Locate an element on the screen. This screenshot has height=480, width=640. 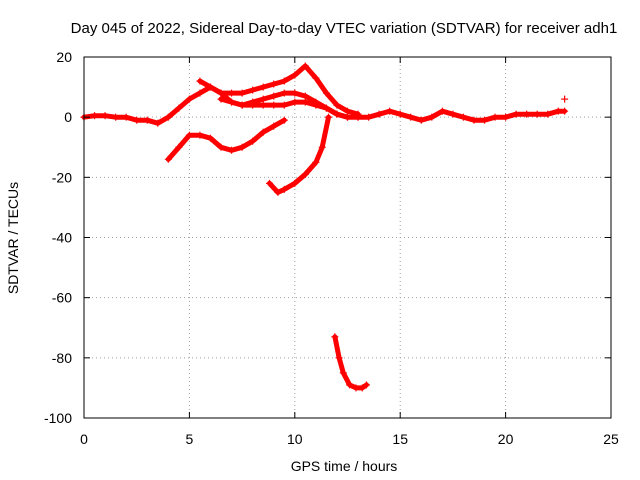
x-axis-label: GPS time / hours is located at coordinates (344, 466).